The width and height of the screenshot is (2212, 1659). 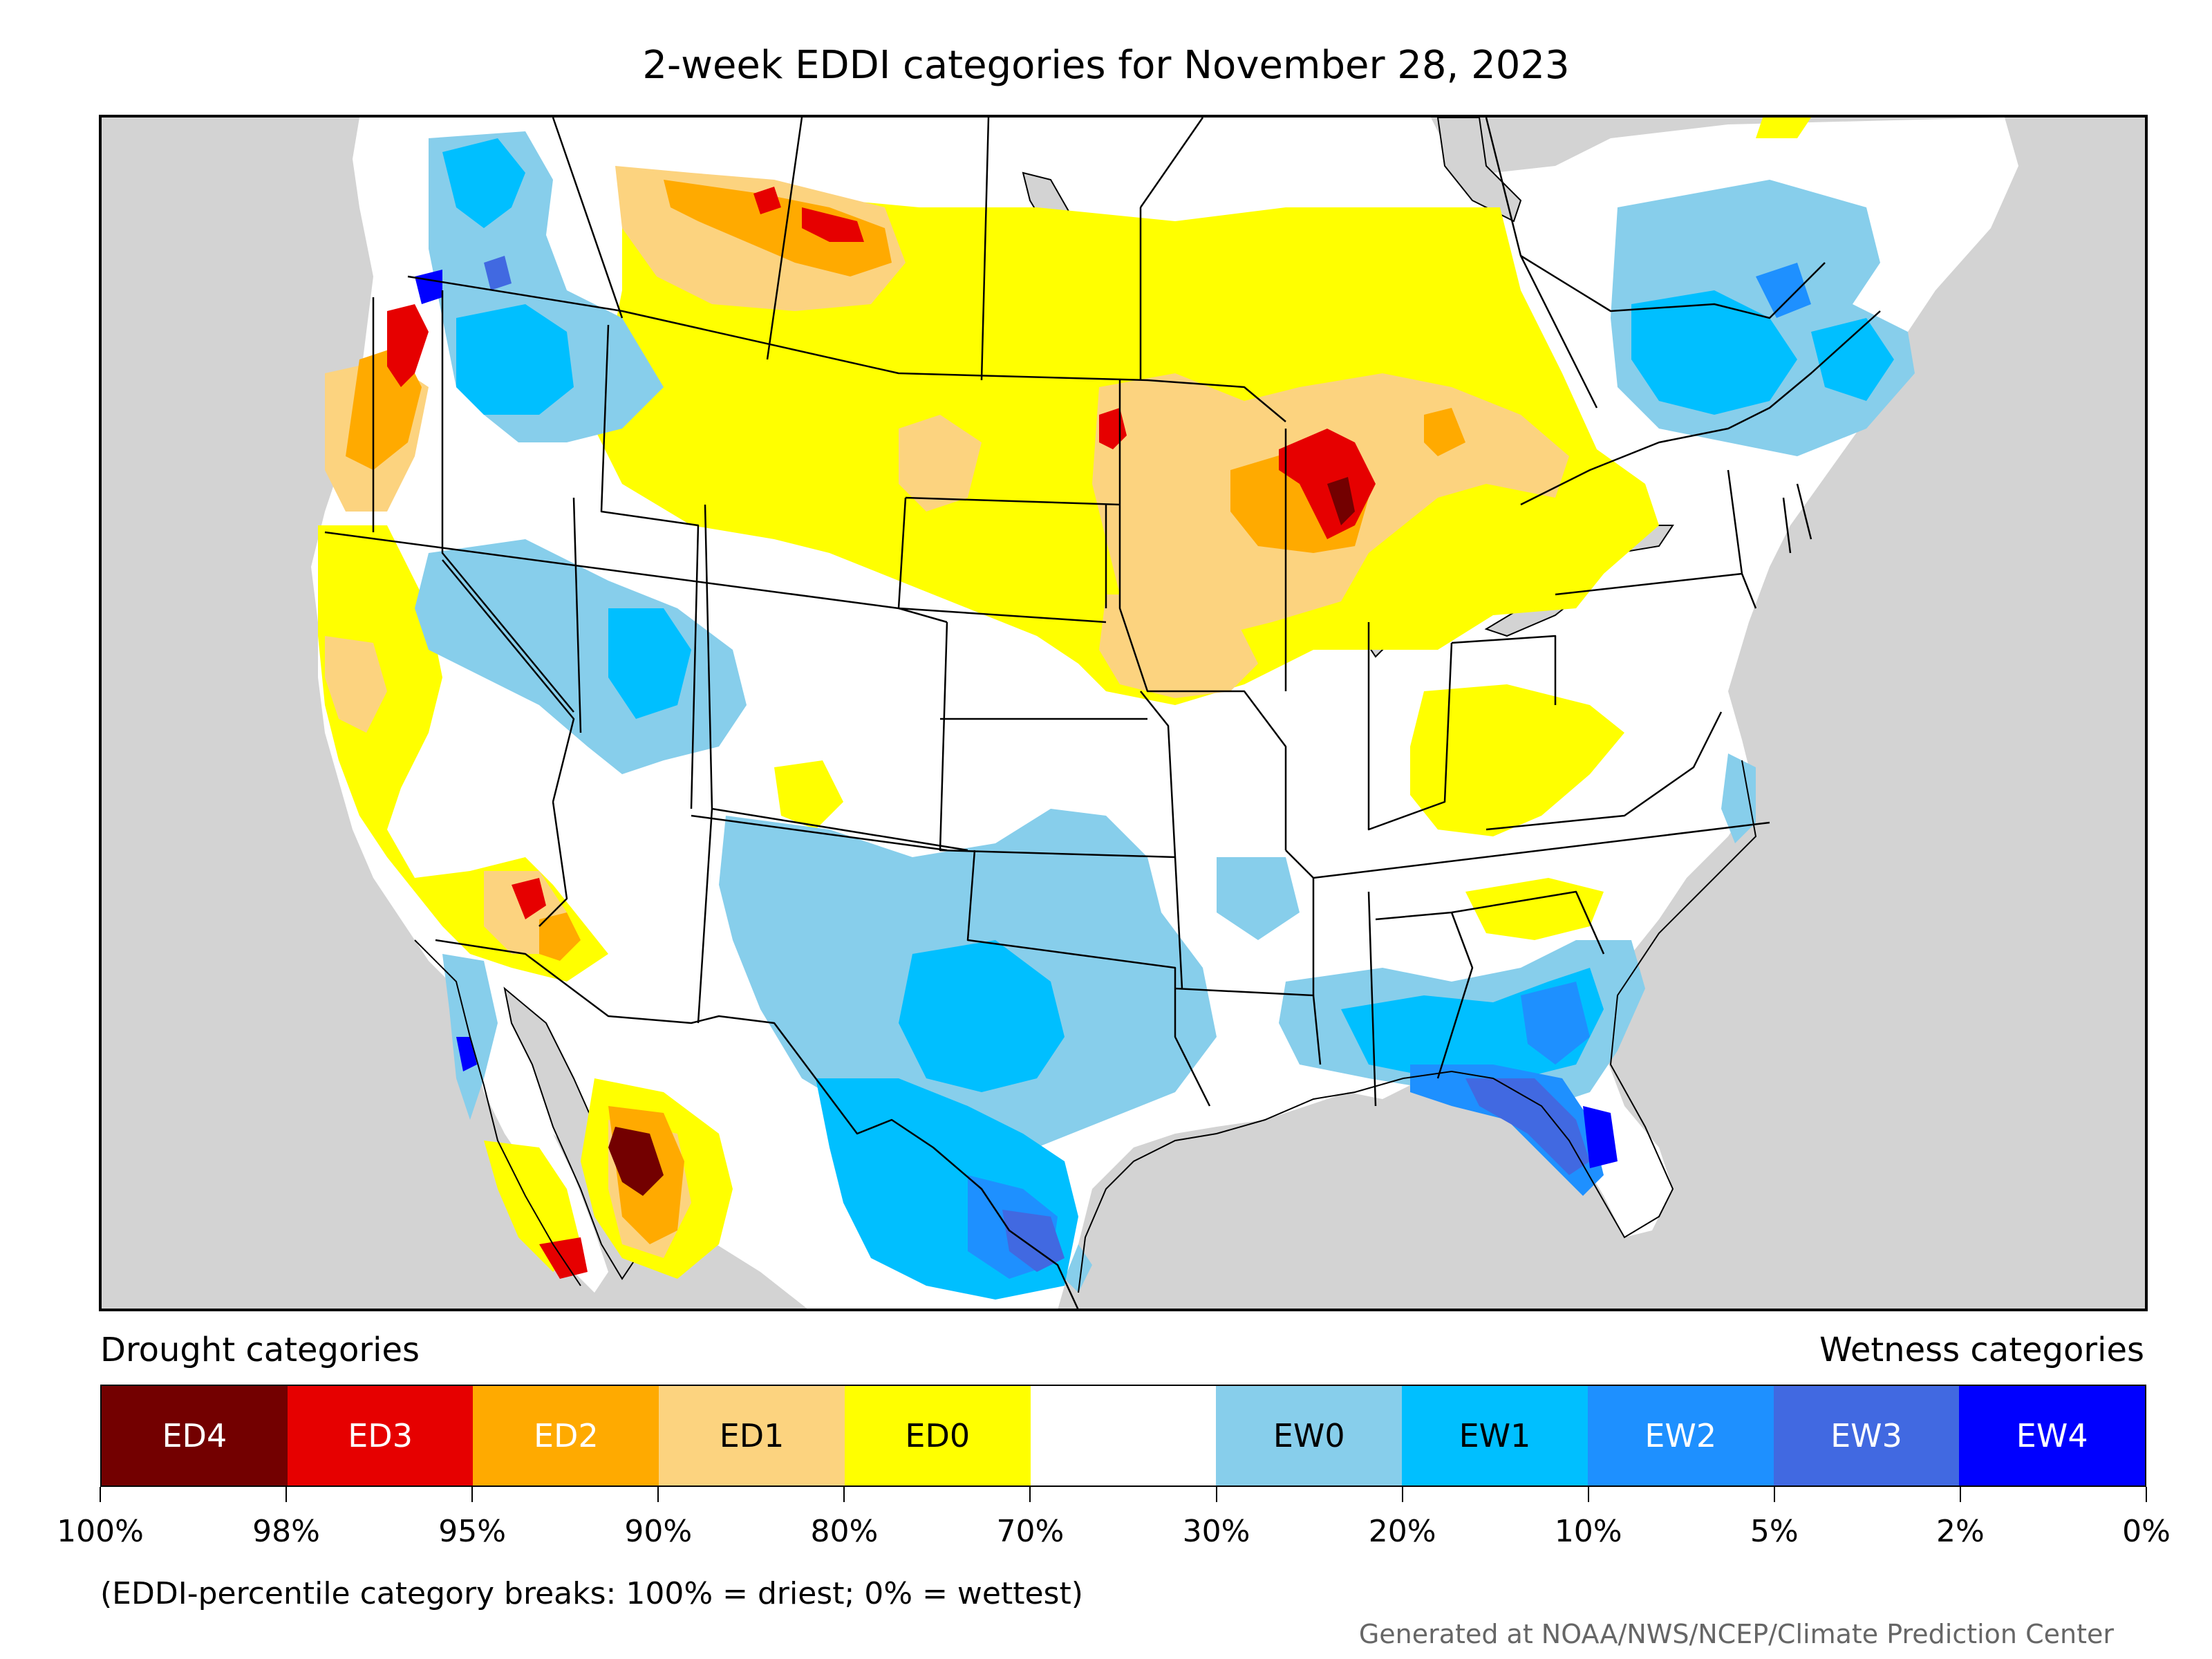 I want to click on colorbar-segment-ed2: ED2, so click(x=566, y=1436).